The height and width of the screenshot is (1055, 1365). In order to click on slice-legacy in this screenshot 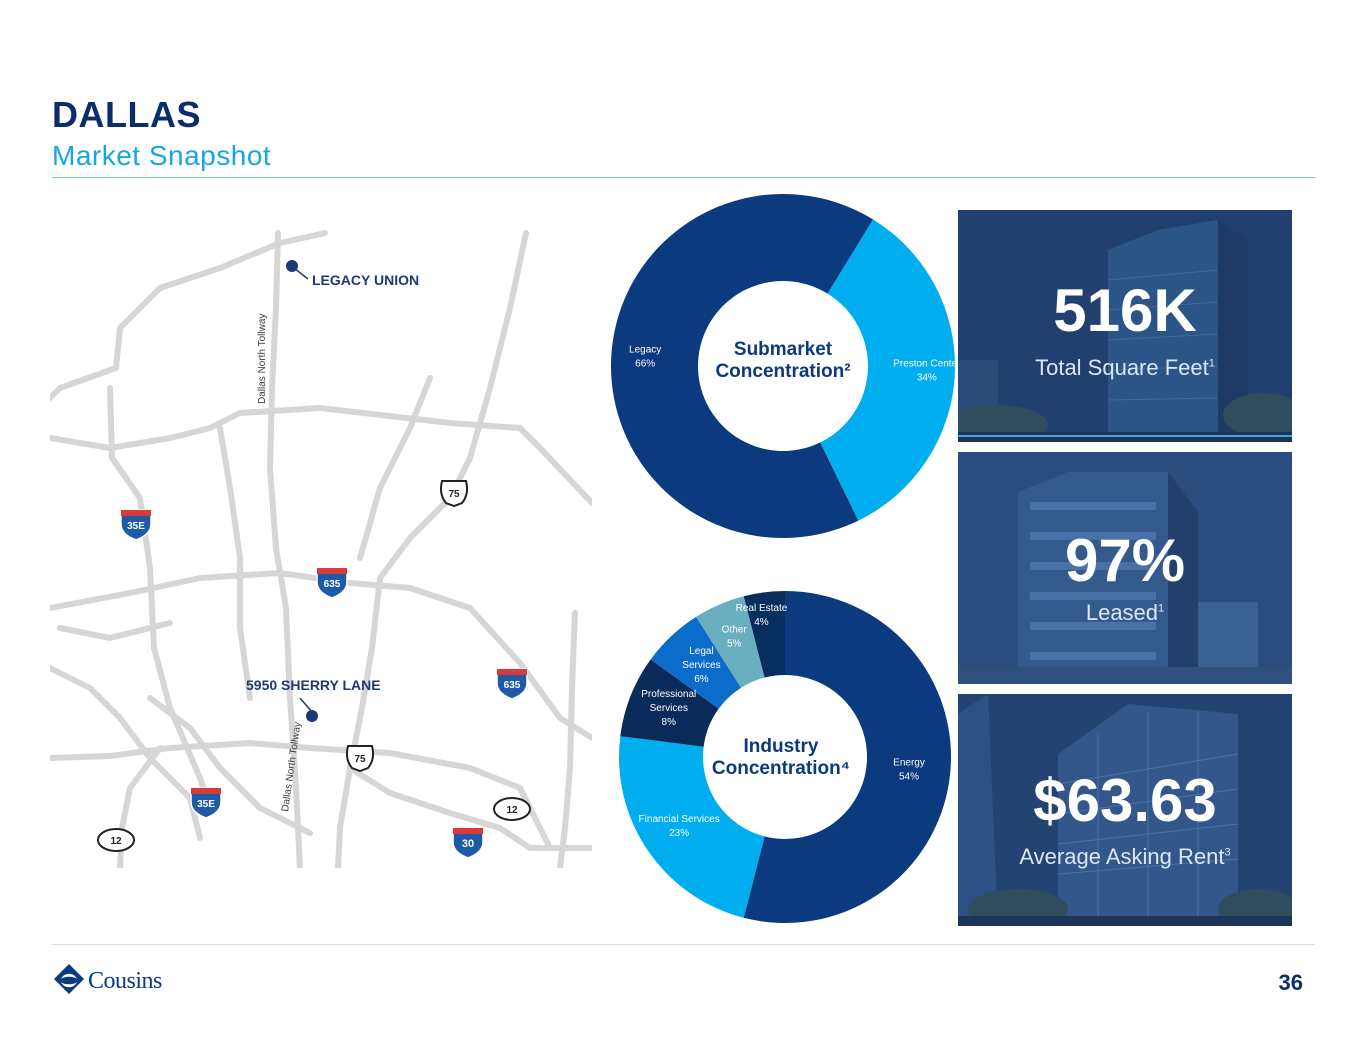, I will do `click(742, 366)`.